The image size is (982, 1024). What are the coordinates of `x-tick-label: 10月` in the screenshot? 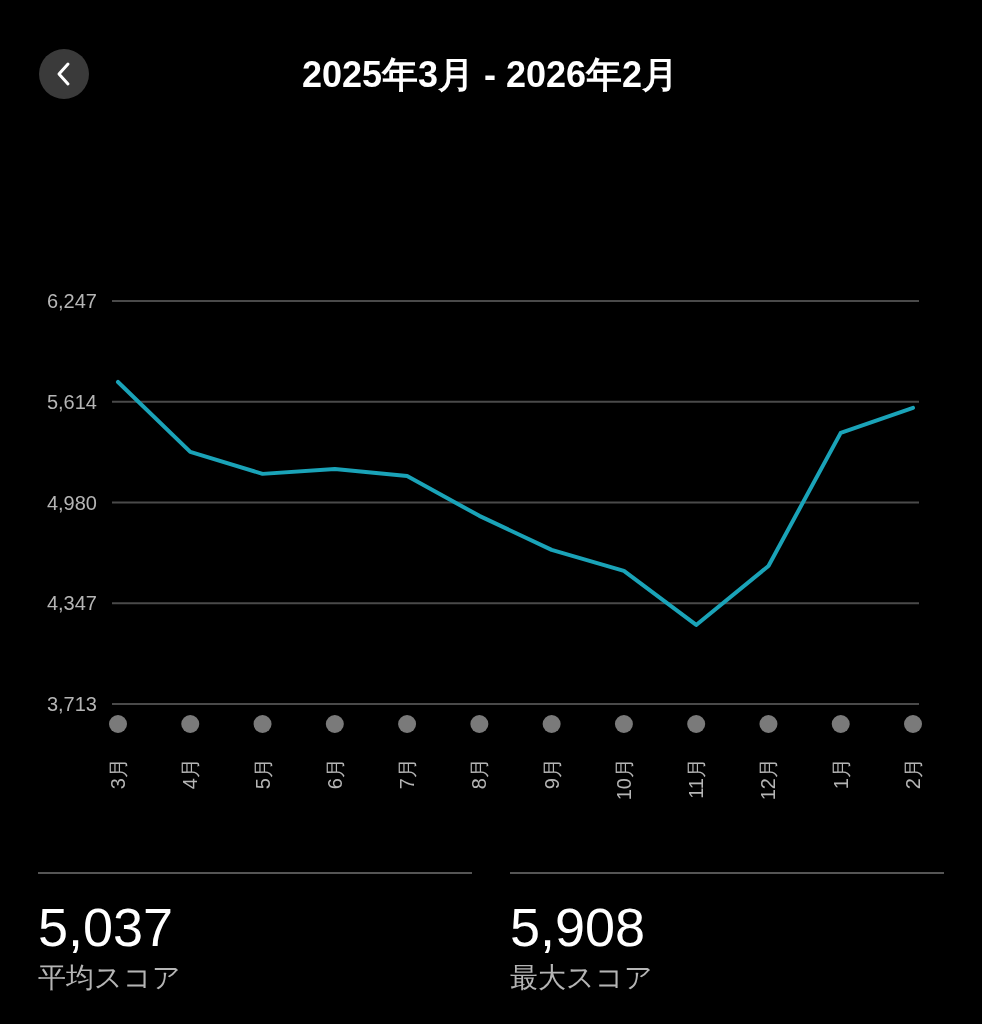 It's located at (623, 779).